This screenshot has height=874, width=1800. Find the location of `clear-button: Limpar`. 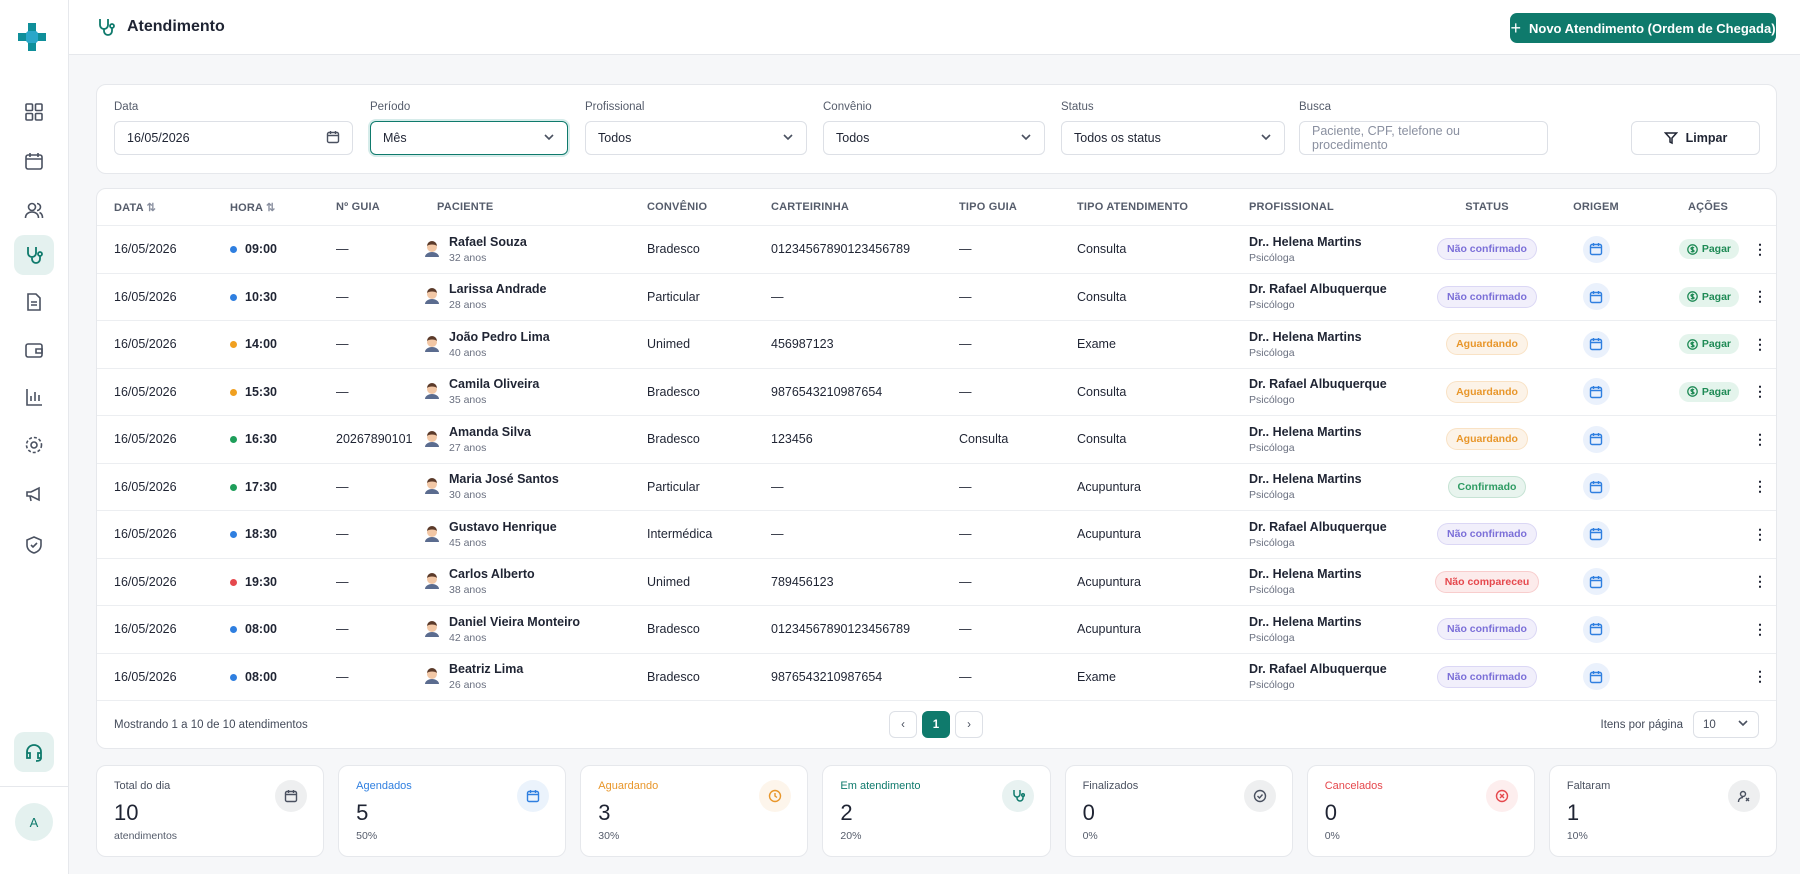

clear-button: Limpar is located at coordinates (1695, 138).